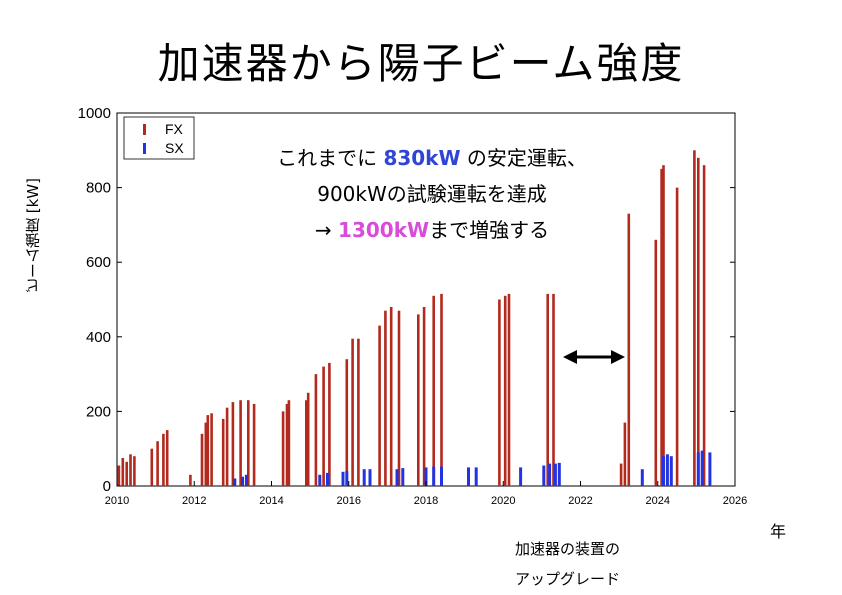  What do you see at coordinates (107, 486) in the screenshot?
I see `y-tick-label-0: 0` at bounding box center [107, 486].